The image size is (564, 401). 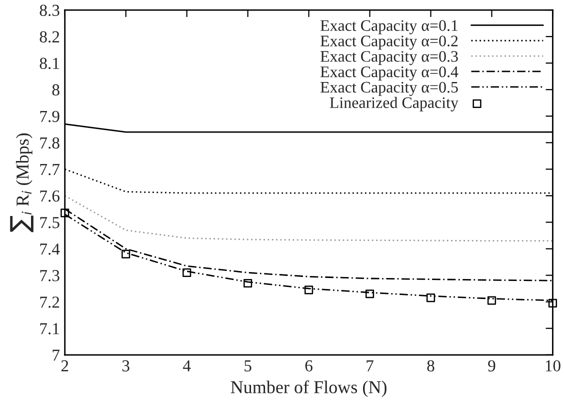 What do you see at coordinates (370, 366) in the screenshot?
I see `x-tick-label: 7` at bounding box center [370, 366].